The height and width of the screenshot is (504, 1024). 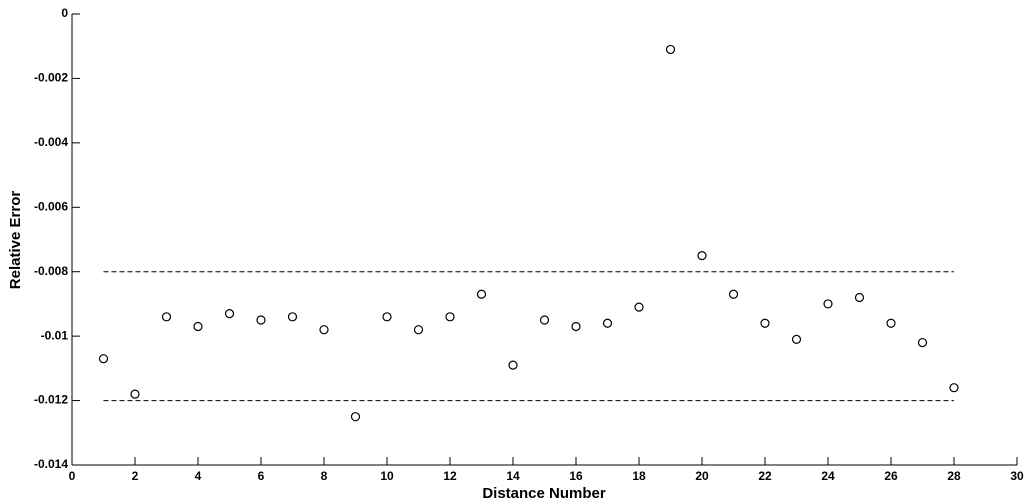 I want to click on x-tick-label: 14, so click(x=513, y=476).